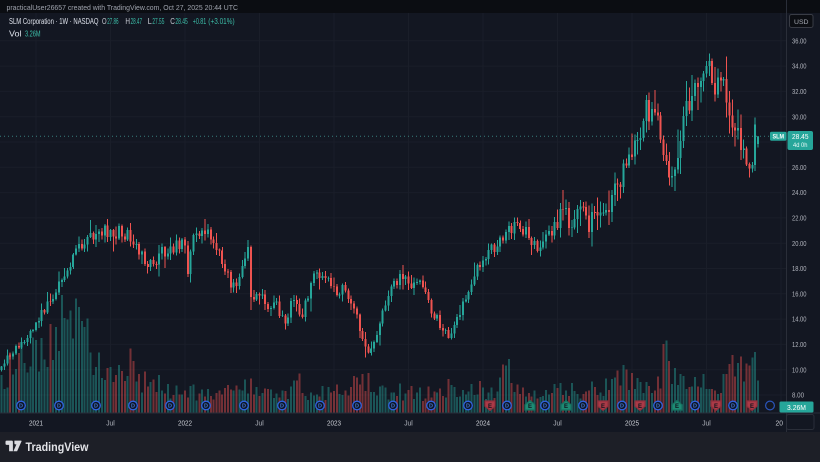  I want to click on svg-text: 27.86, so click(113, 21).